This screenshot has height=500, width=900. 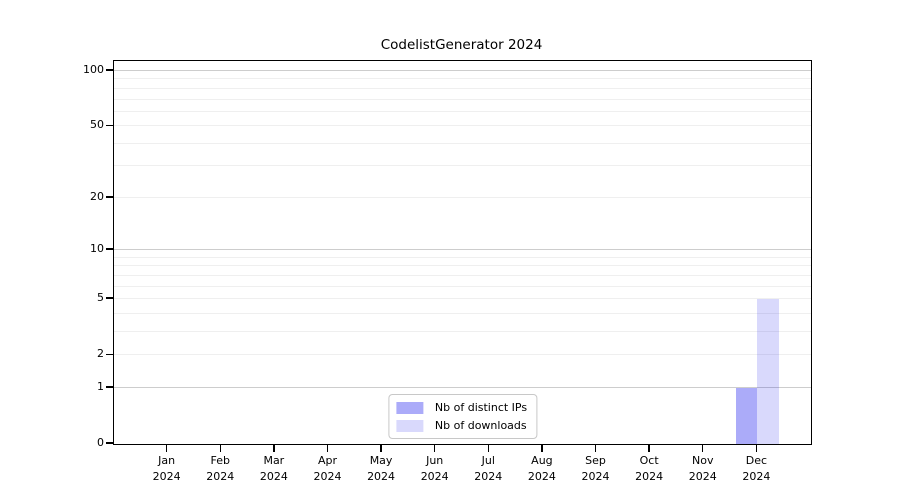 I want to click on y-tick-label: 20, so click(x=97, y=196).